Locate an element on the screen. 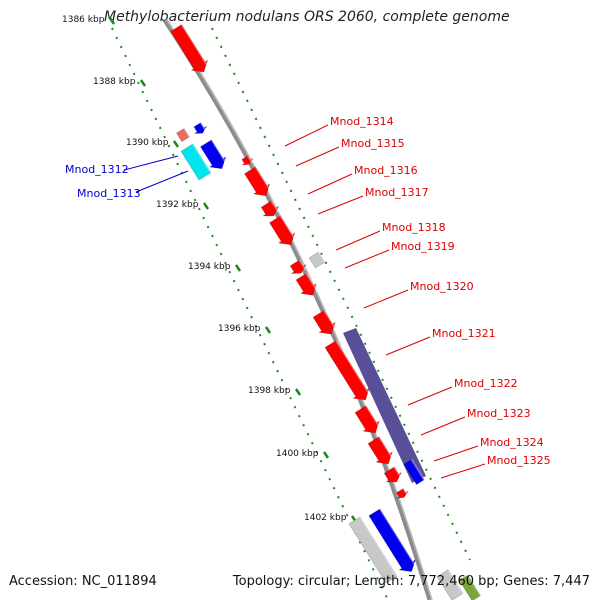 The width and height of the screenshot is (600, 600). scale-tick-label: 1396 kbp is located at coordinates (239, 329).